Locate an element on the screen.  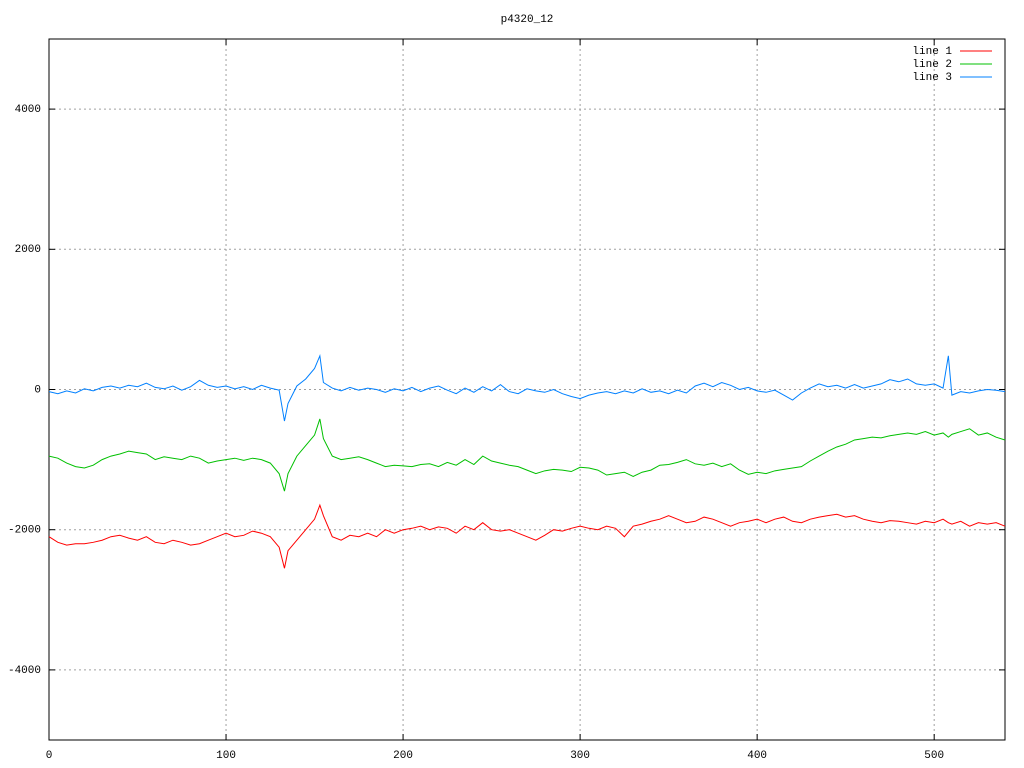
x-tick-label: 400 is located at coordinates (757, 756).